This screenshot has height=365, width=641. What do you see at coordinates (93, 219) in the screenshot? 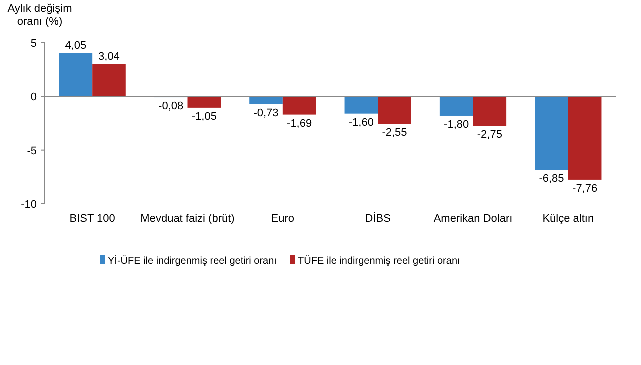
I see `x-tick-label: BIST 100` at bounding box center [93, 219].